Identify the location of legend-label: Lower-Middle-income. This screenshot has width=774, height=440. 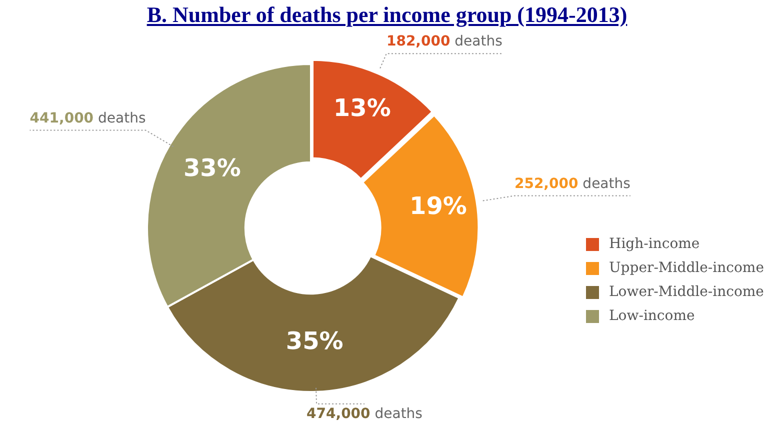
(686, 292).